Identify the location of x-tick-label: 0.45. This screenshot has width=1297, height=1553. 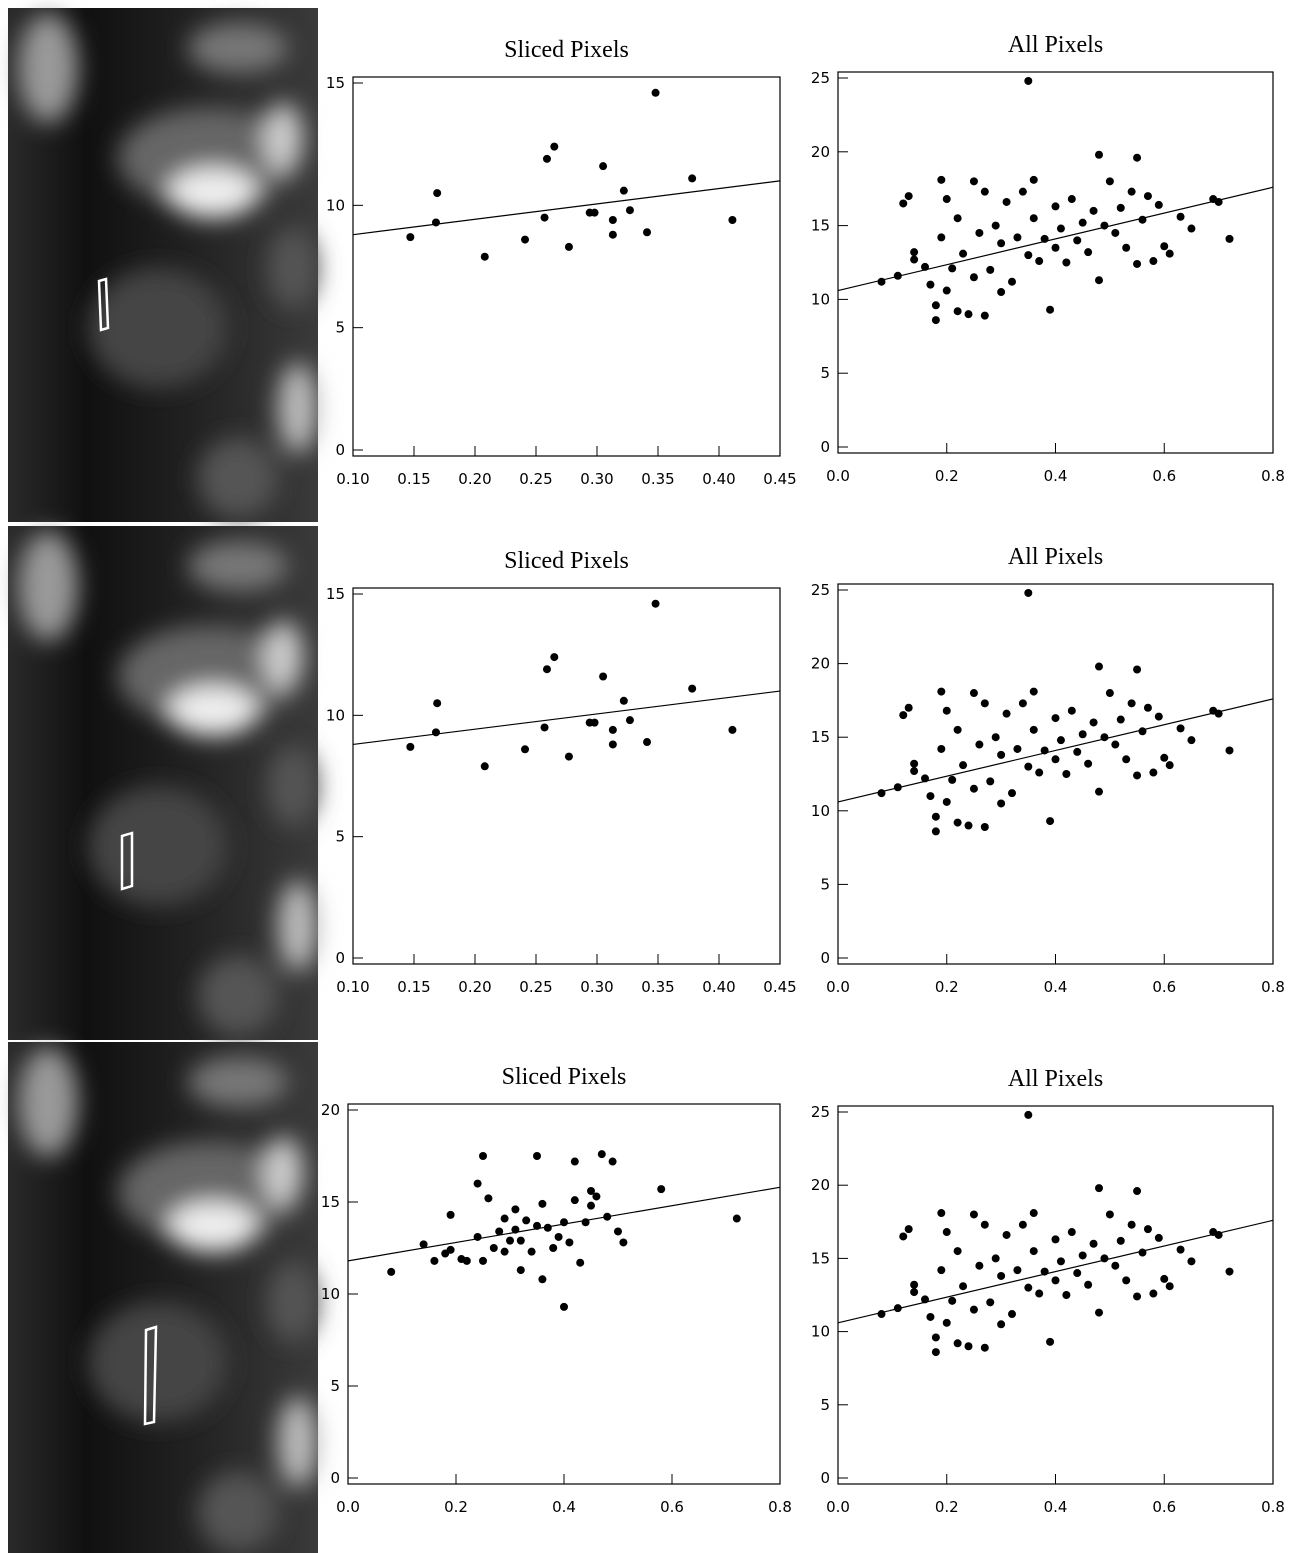
(779, 479).